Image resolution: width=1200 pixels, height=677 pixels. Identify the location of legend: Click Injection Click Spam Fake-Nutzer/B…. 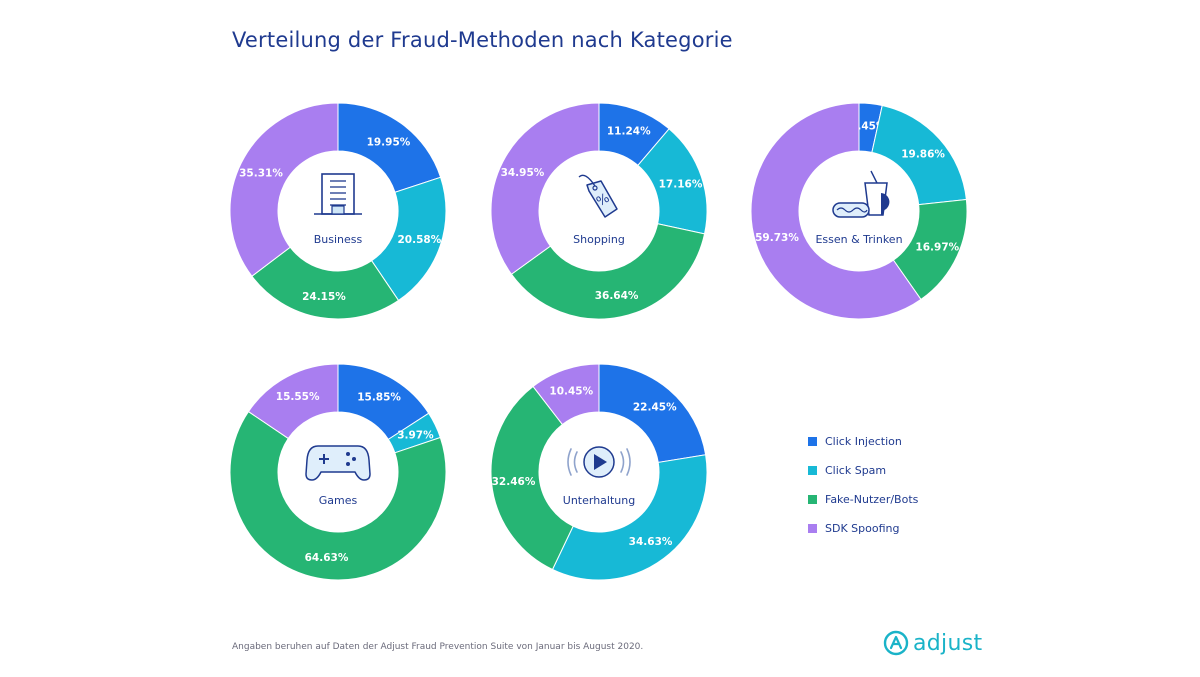
(863, 485).